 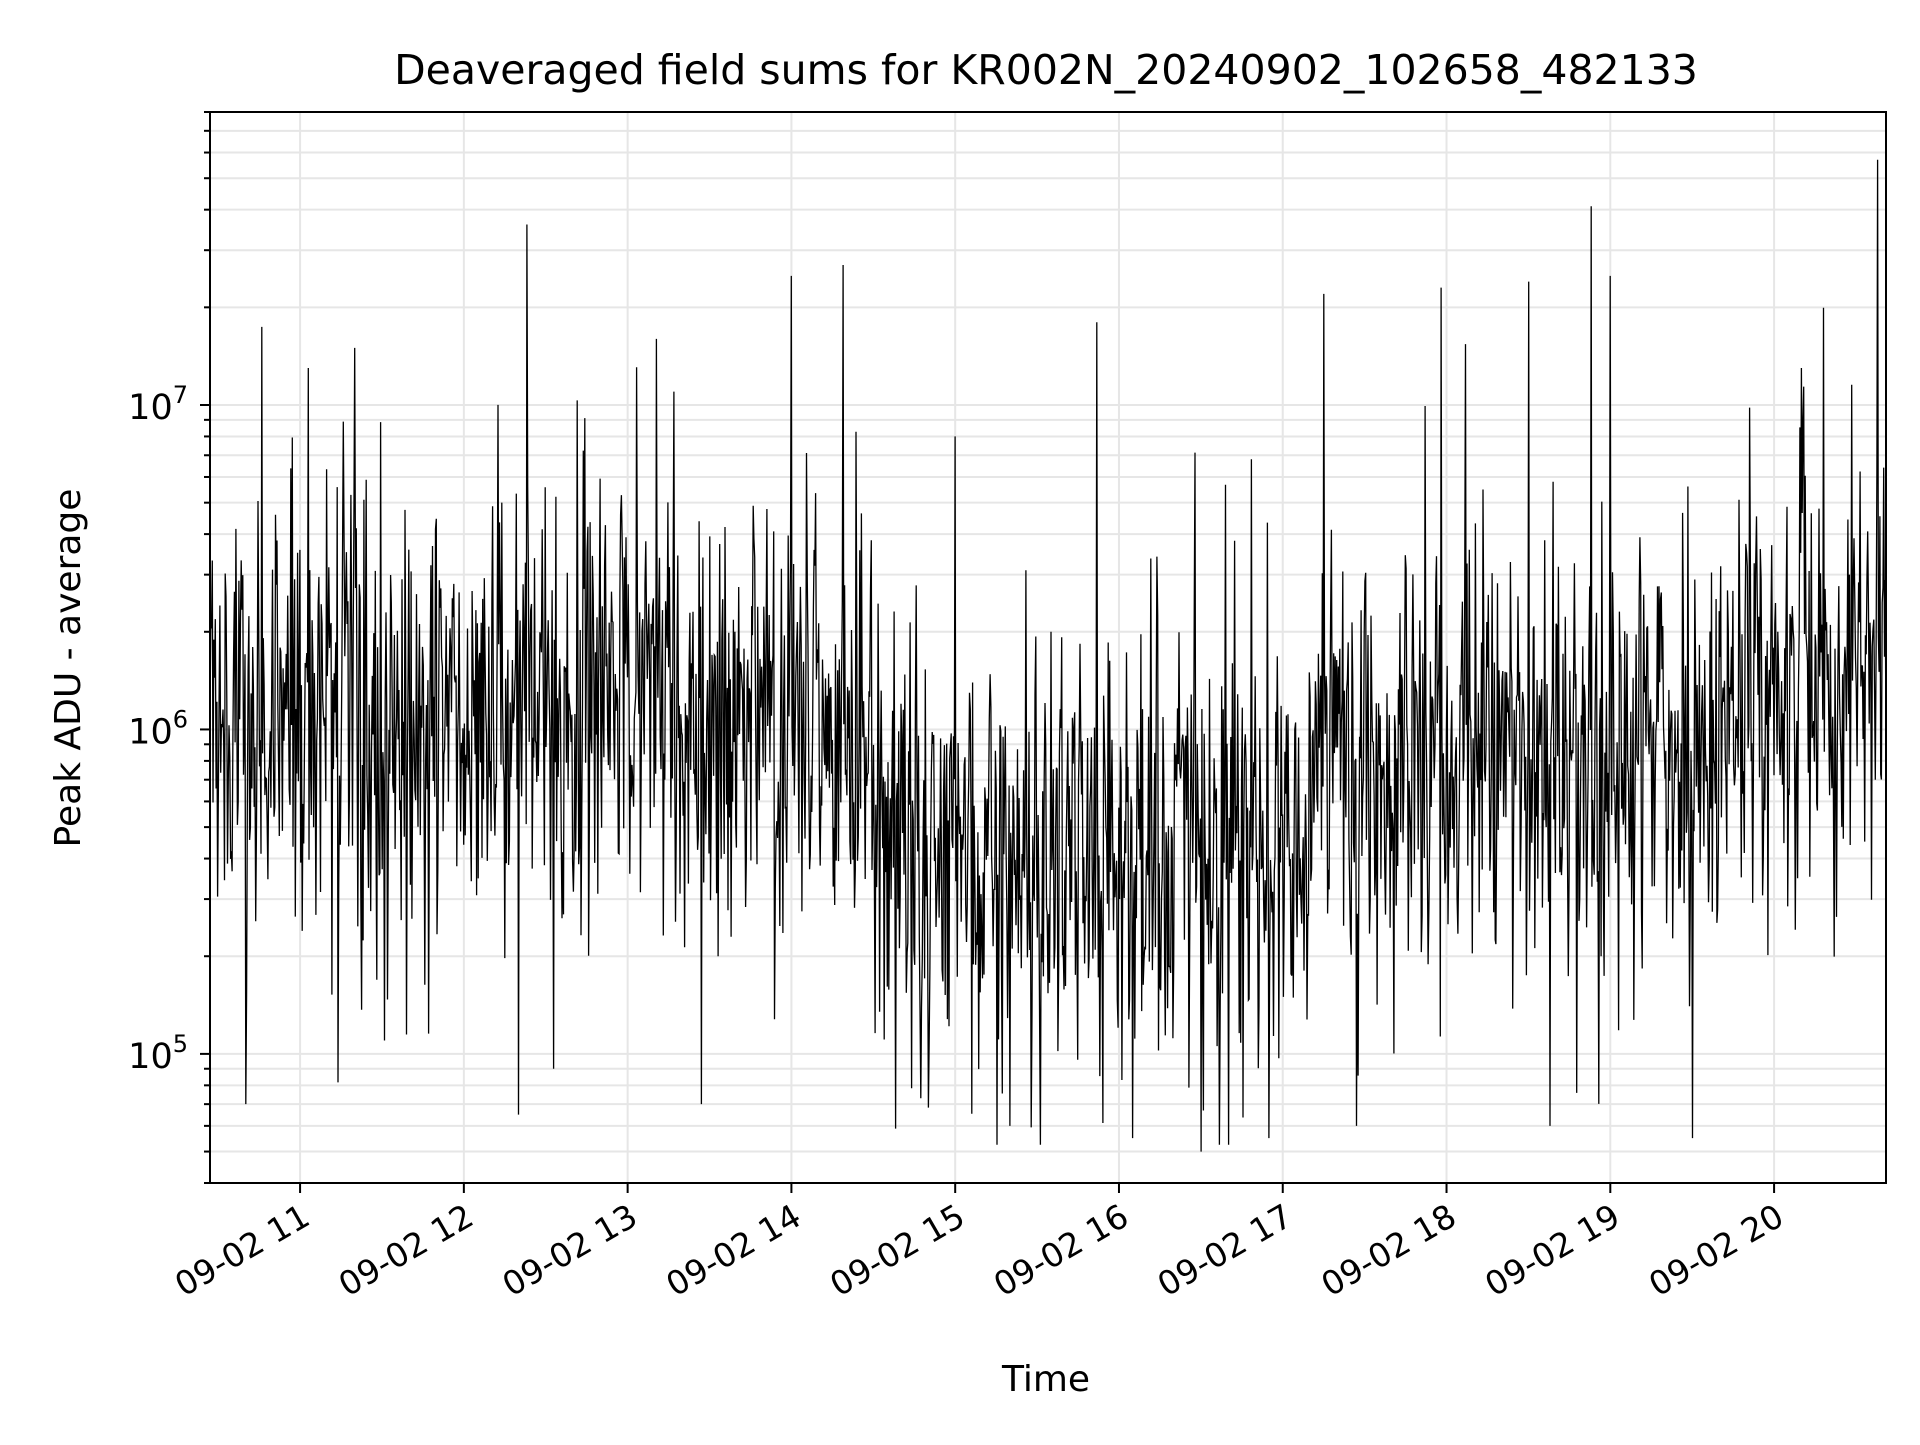 I want to click on y-tick-label: 10⁵, so click(x=158, y=1053).